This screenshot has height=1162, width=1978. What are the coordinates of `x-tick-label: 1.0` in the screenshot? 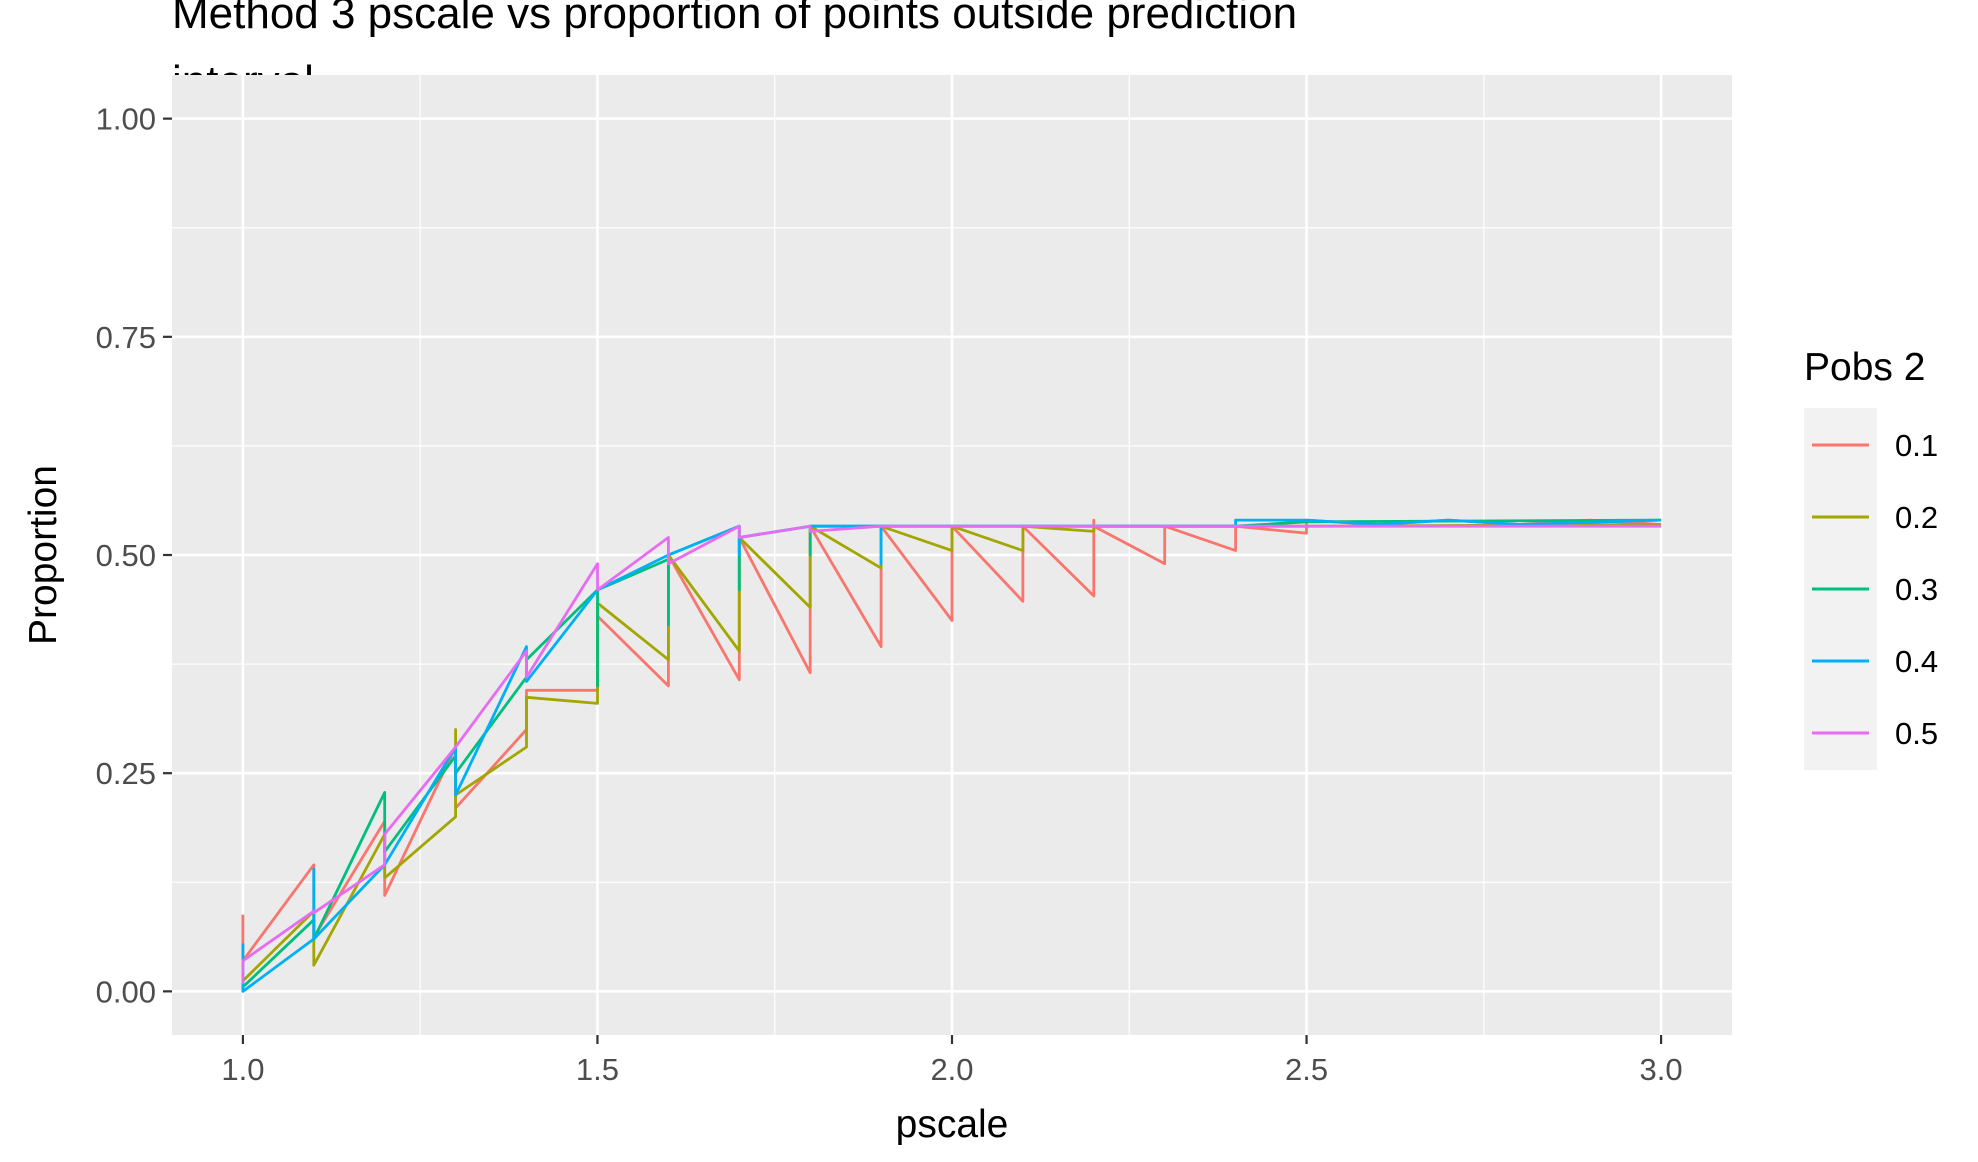 It's located at (242, 1069).